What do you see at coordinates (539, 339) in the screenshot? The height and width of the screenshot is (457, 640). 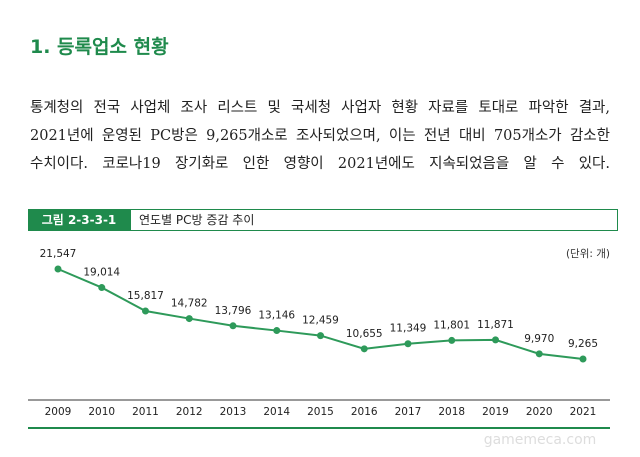 I see `value-label: 9,970` at bounding box center [539, 339].